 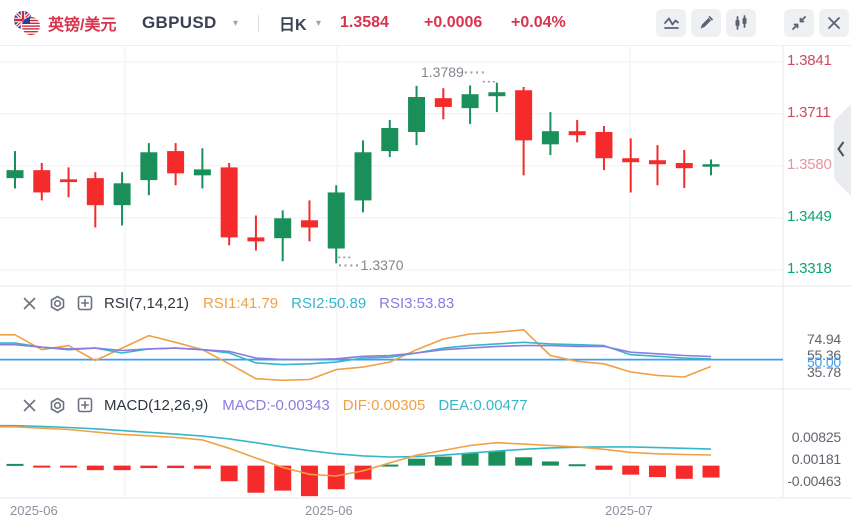 What do you see at coordinates (329, 303) in the screenshot?
I see `rsi2-value: RSI2:50.89` at bounding box center [329, 303].